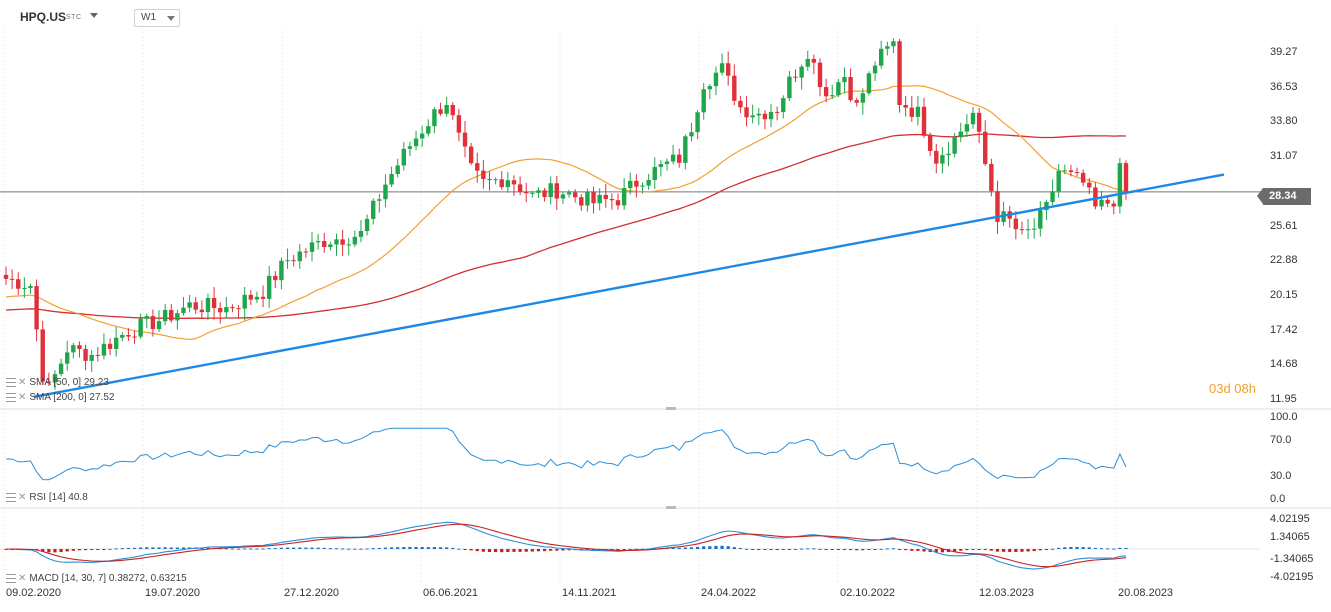 The height and width of the screenshot is (612, 1331). I want to click on macd-legend: ✕ MACD [14, 30, 7] 0.38272, 0.63215, so click(96, 578).